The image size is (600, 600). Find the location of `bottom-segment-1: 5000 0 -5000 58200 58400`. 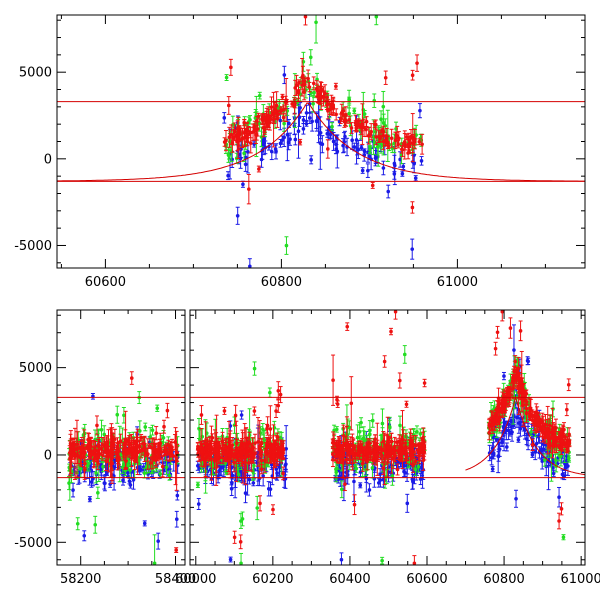

bottom-segment-1: 5000 0 -5000 58200 58400 is located at coordinates (105, 448).